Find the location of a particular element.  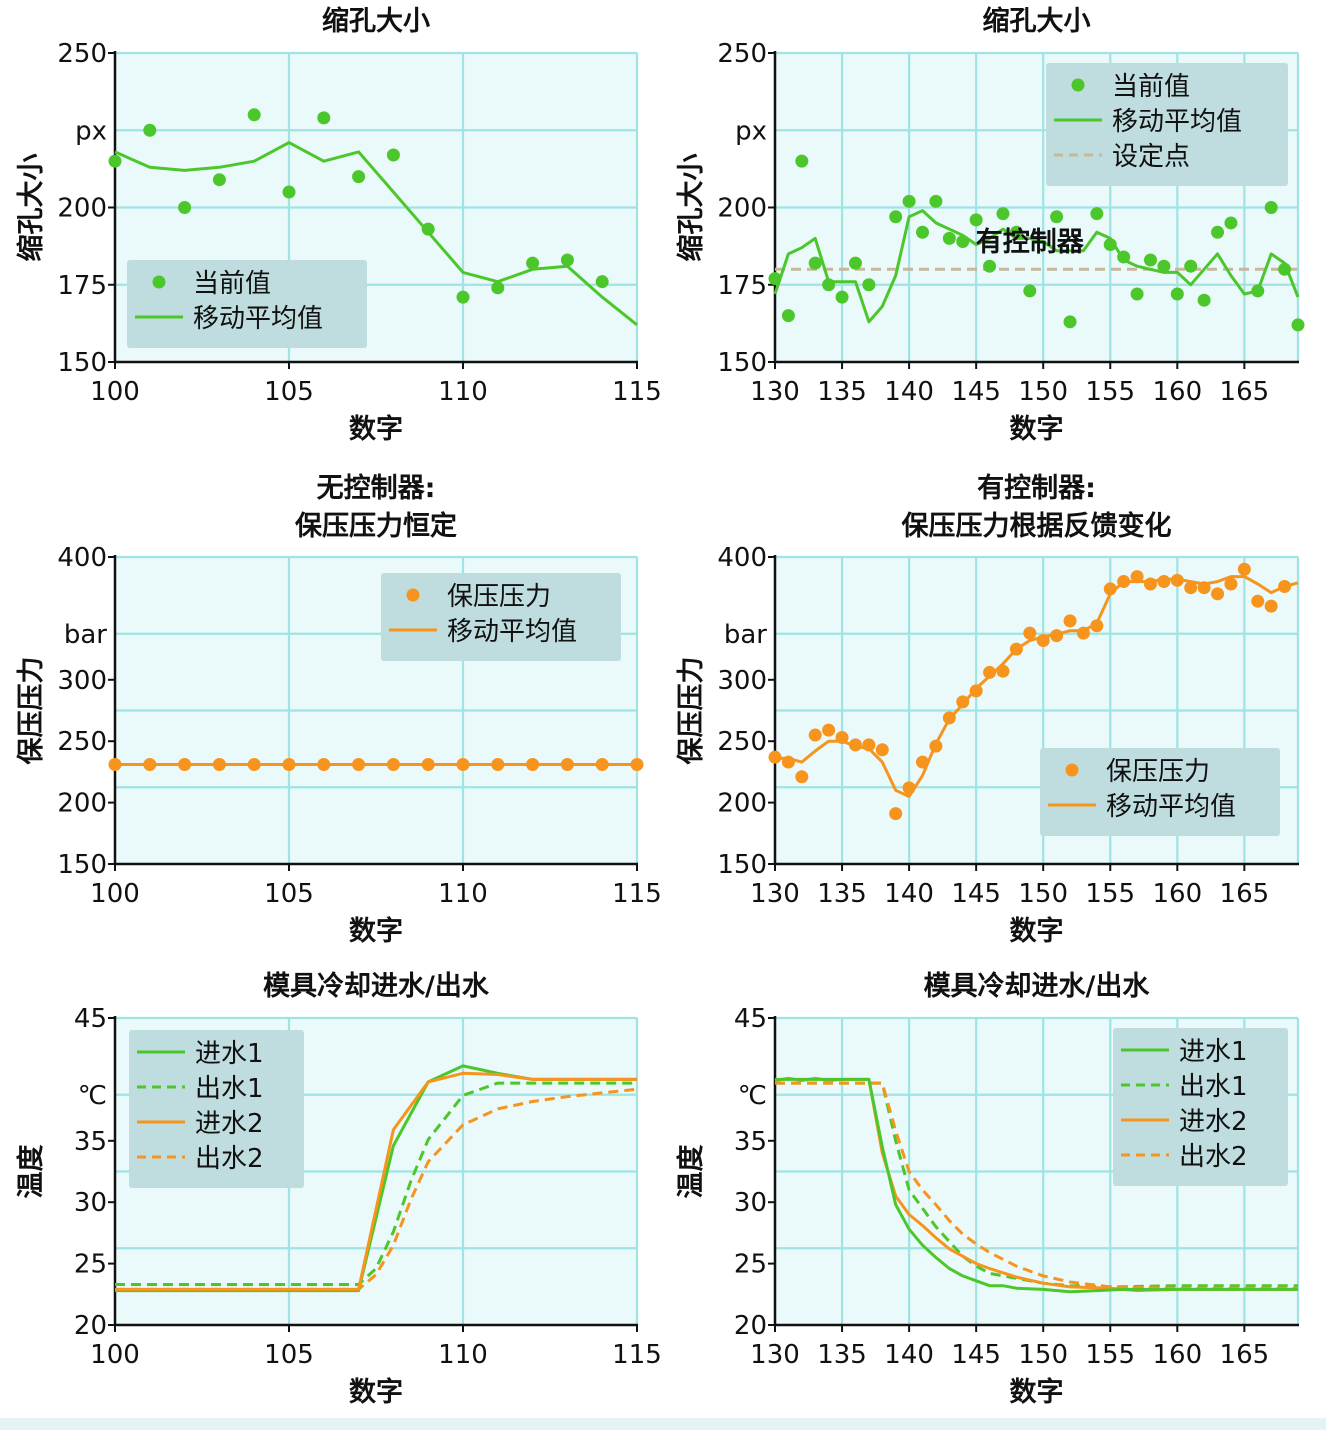

legend-label: 进水1 is located at coordinates (229, 1054).